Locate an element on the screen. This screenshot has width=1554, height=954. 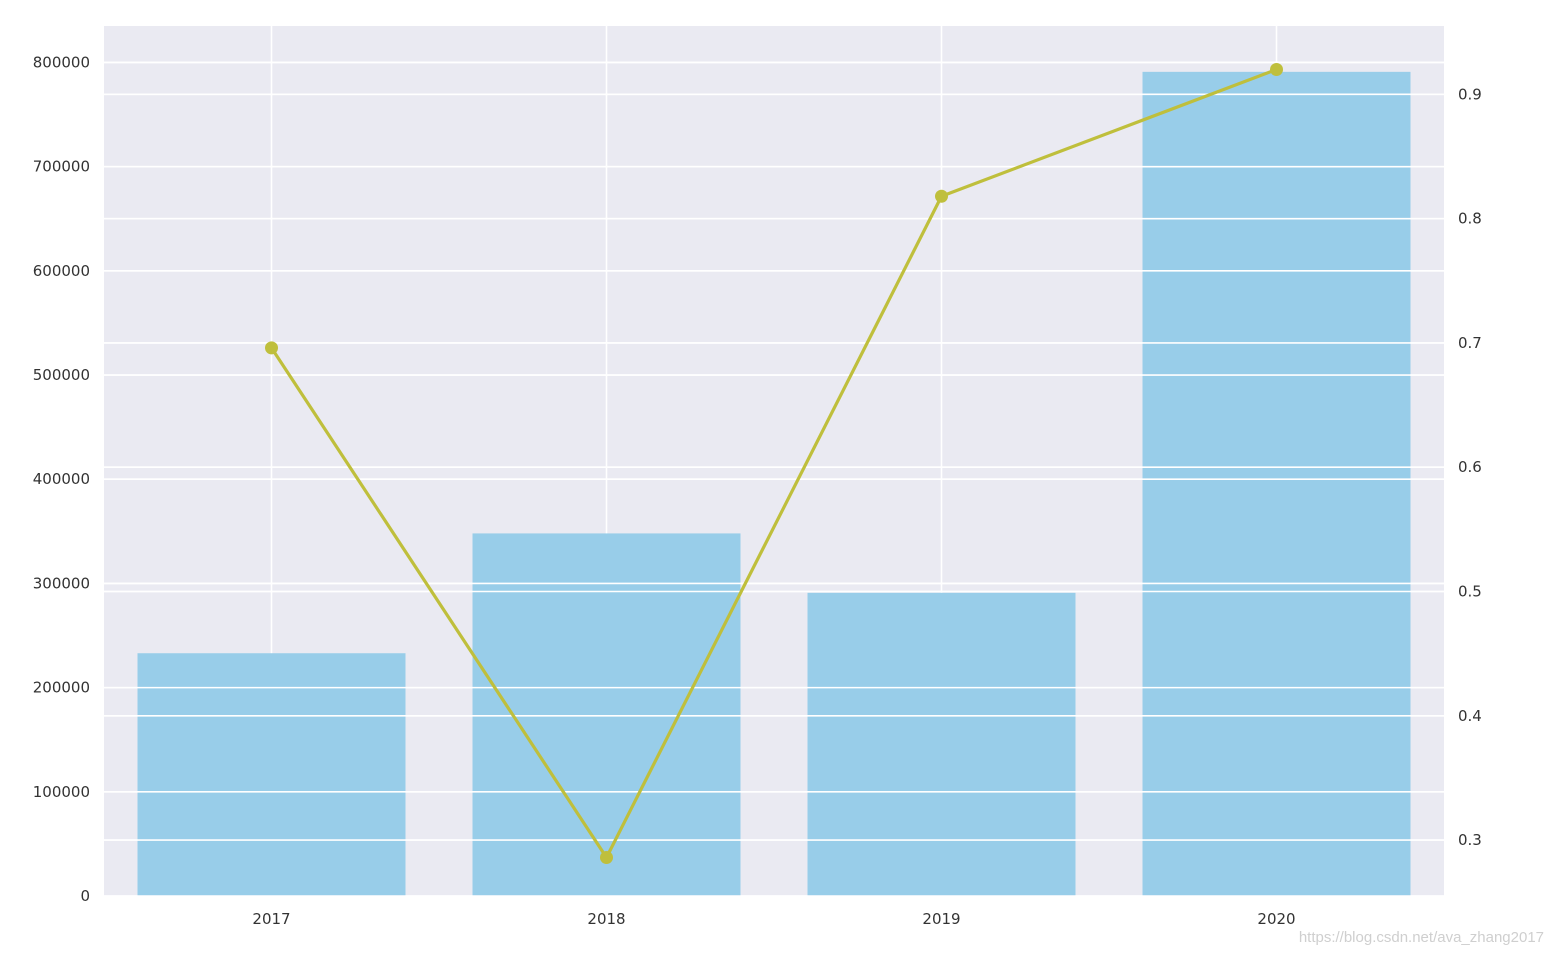
right-tick-label: 0.7 is located at coordinates (1470, 343).